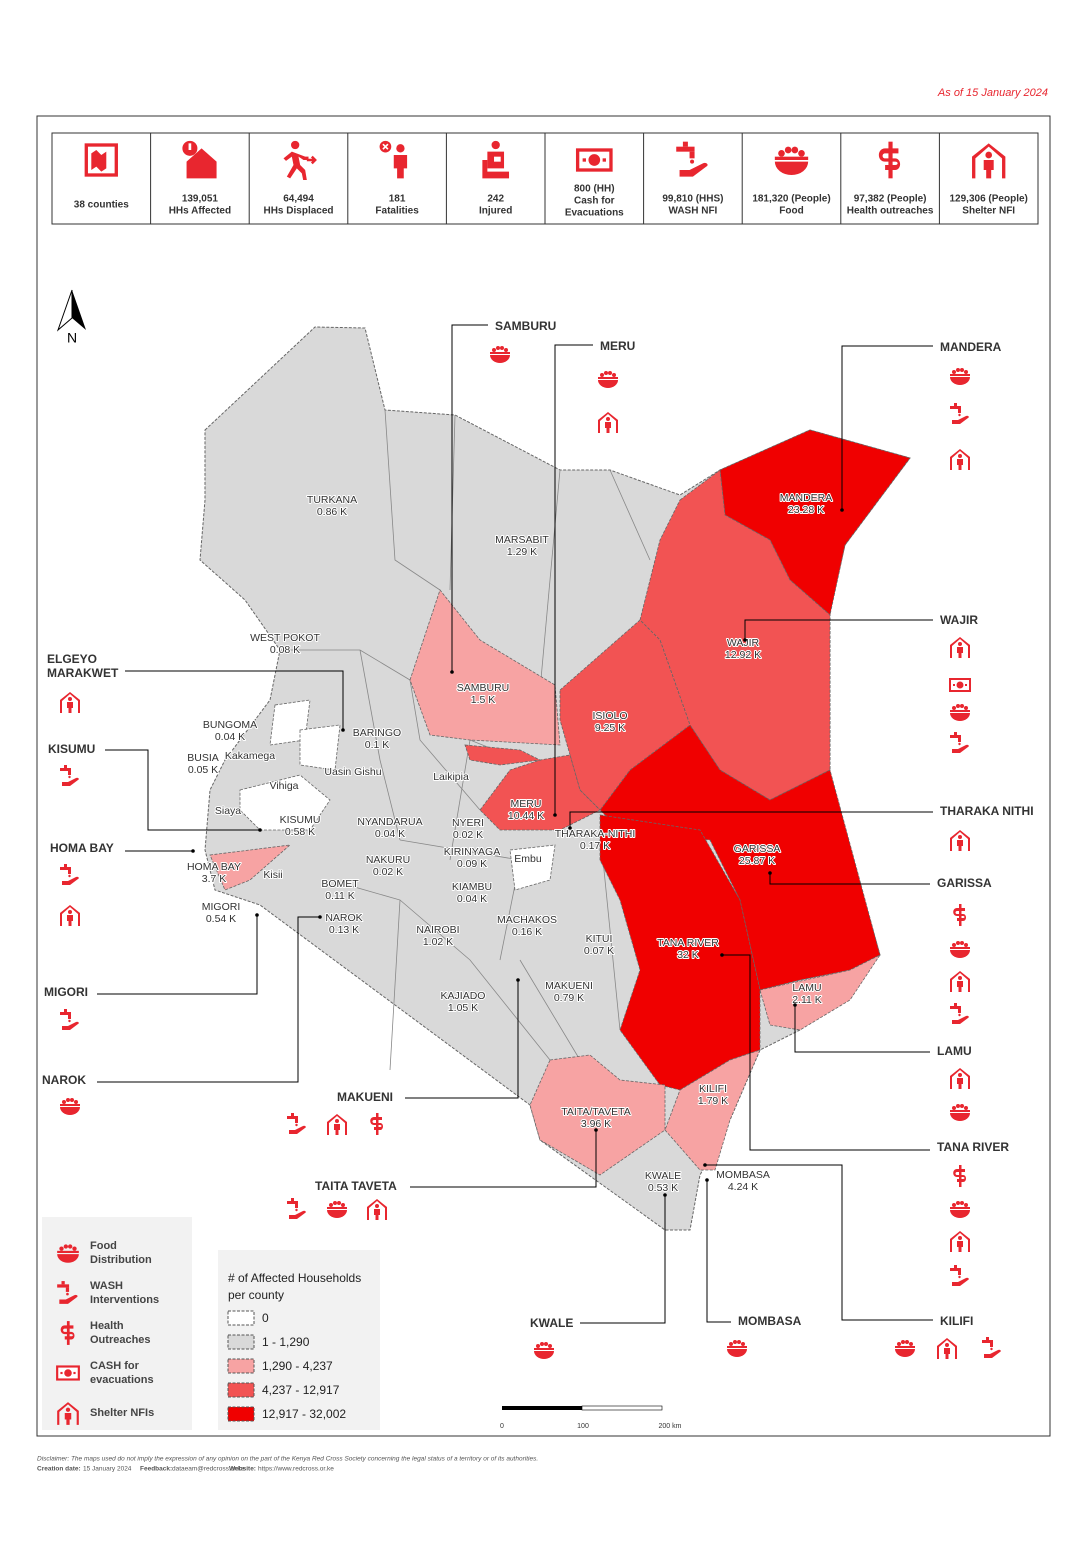 The height and width of the screenshot is (1541, 1086). I want to click on county-value: 0.79 K, so click(569, 998).